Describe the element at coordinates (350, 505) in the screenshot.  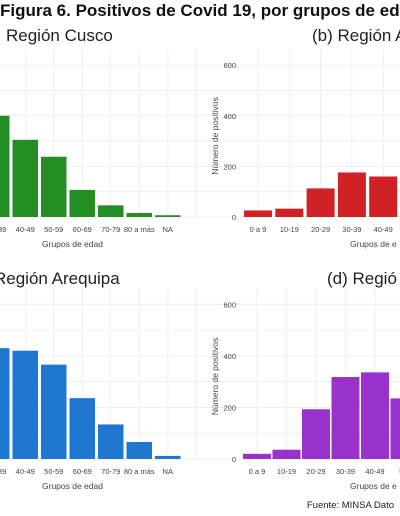
I see `source-note: Fuente: MINSA Dato` at that location.